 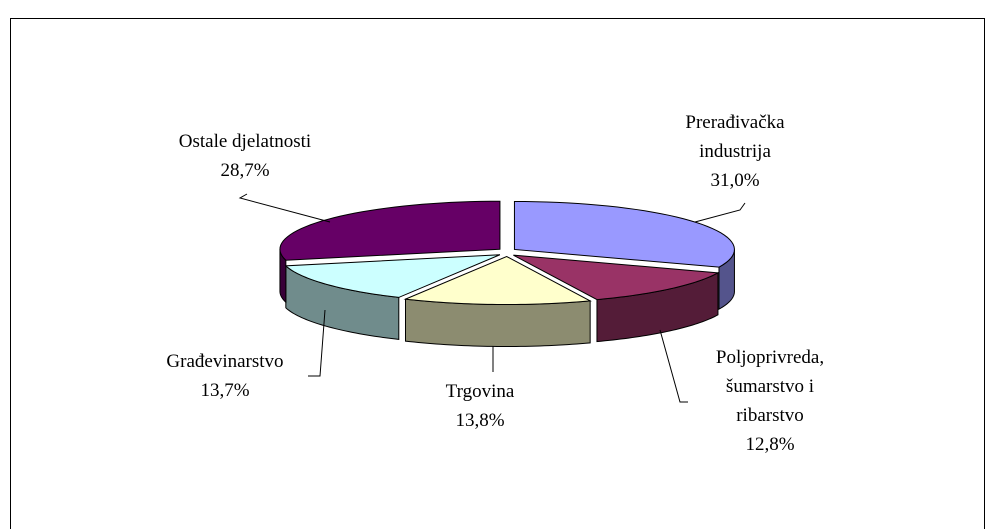 What do you see at coordinates (480, 406) in the screenshot?
I see `slice-label: Trgovina 13,8%` at bounding box center [480, 406].